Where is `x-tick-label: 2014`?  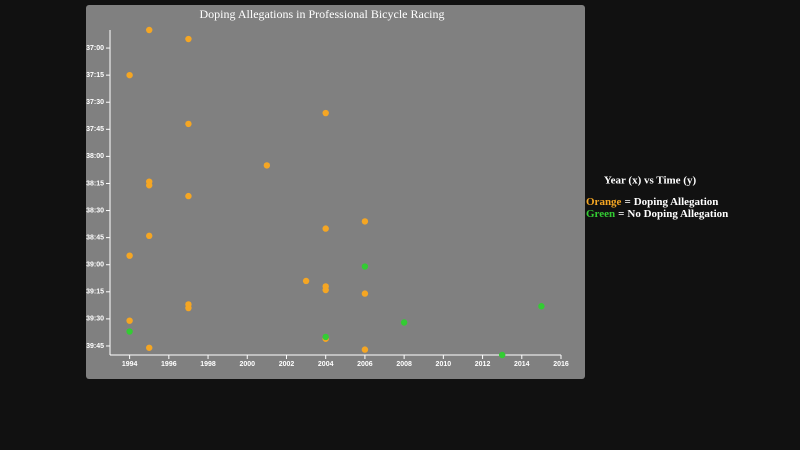
x-tick-label: 2014 is located at coordinates (522, 364).